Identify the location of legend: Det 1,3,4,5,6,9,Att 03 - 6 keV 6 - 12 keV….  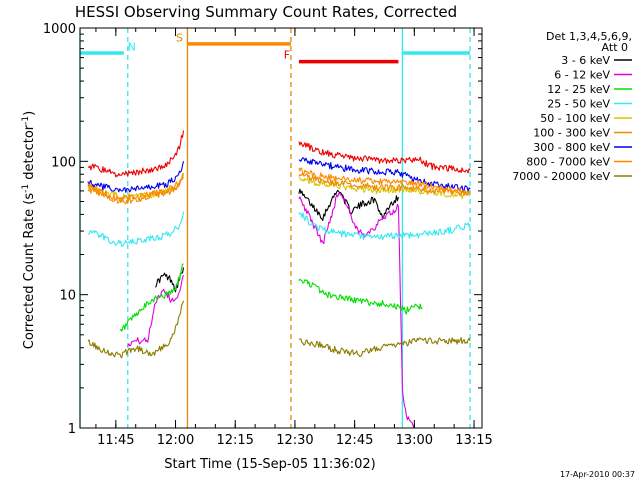
(572, 106).